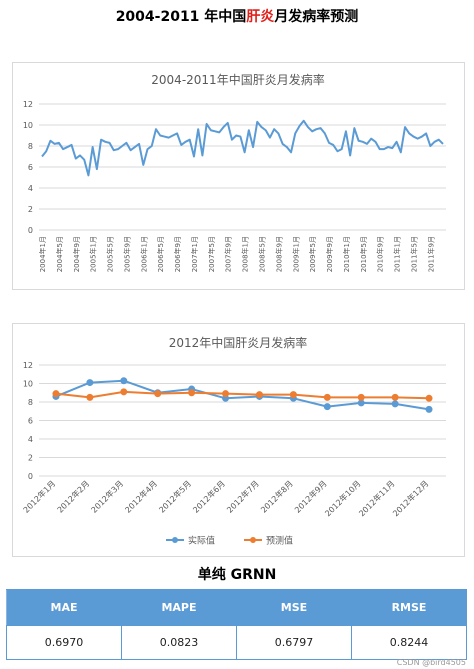 This screenshot has height=669, width=474. What do you see at coordinates (294, 607) in the screenshot?
I see `metrics-header-cell: MSE` at bounding box center [294, 607].